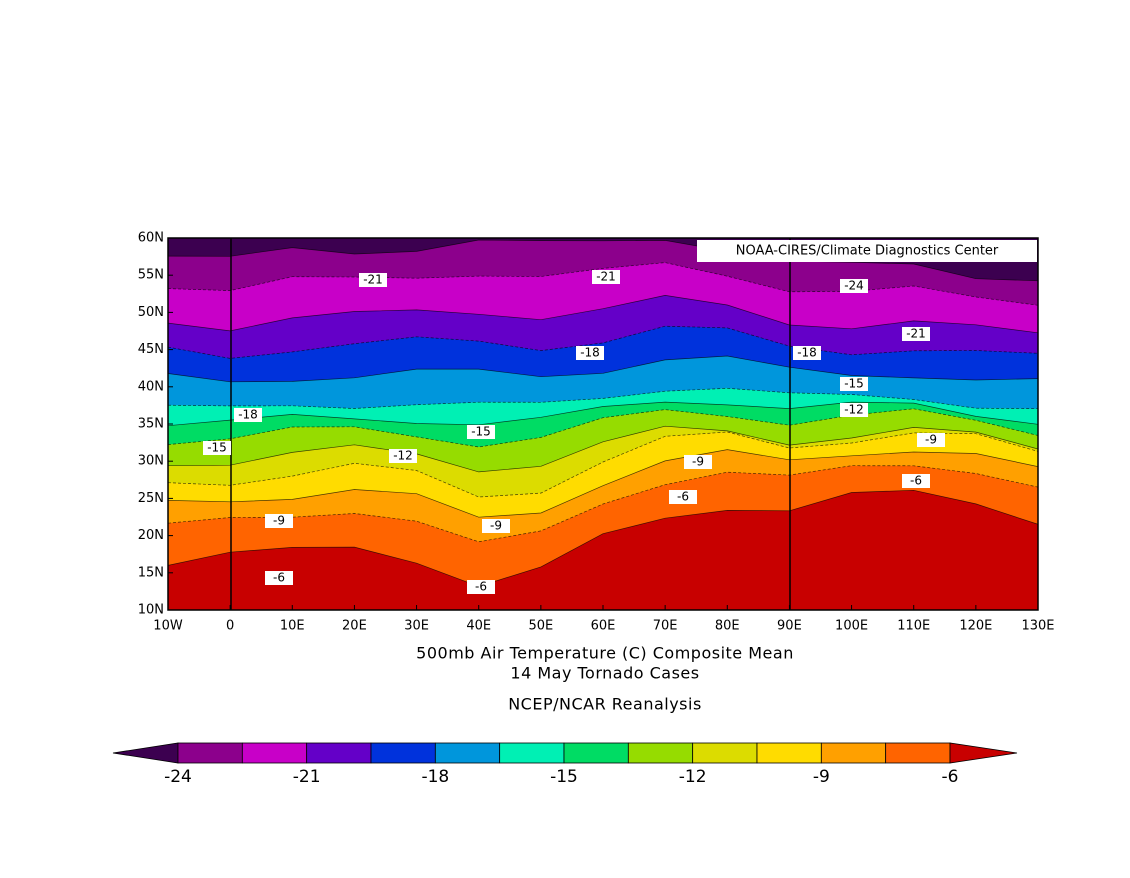 Image resolution: width=1130 pixels, height=878 pixels. What do you see at coordinates (913, 626) in the screenshot?
I see `x-tick-label: 110E` at bounding box center [913, 626].